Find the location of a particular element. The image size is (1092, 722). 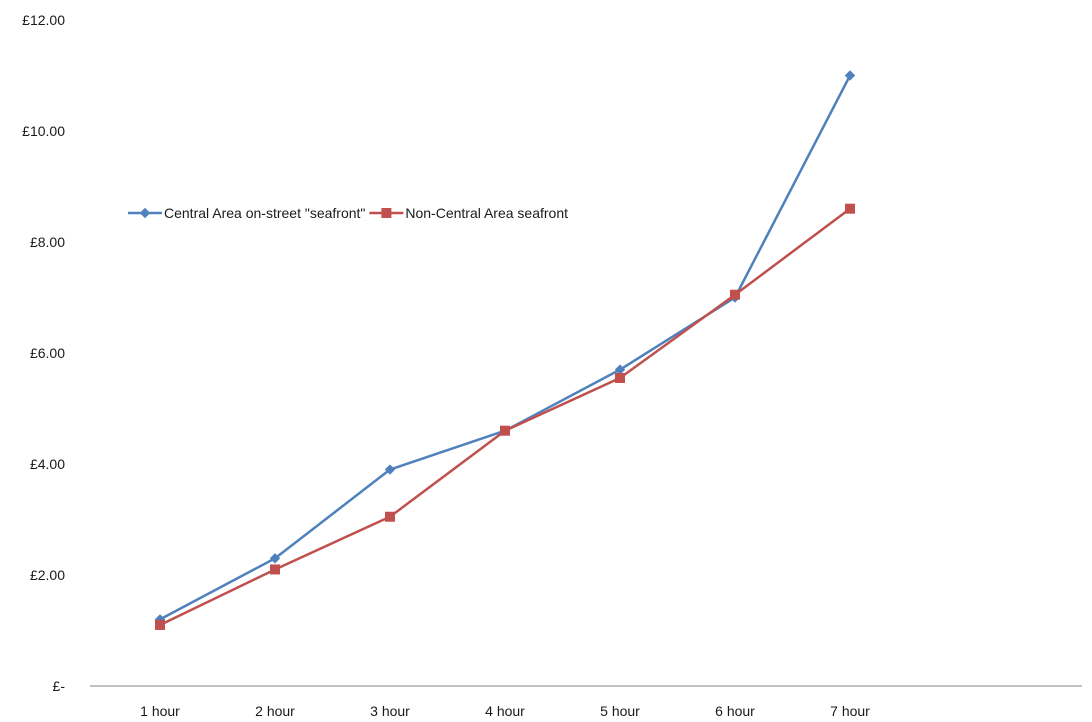

legend-label: Non-Central Area seafront is located at coordinates (486, 213).